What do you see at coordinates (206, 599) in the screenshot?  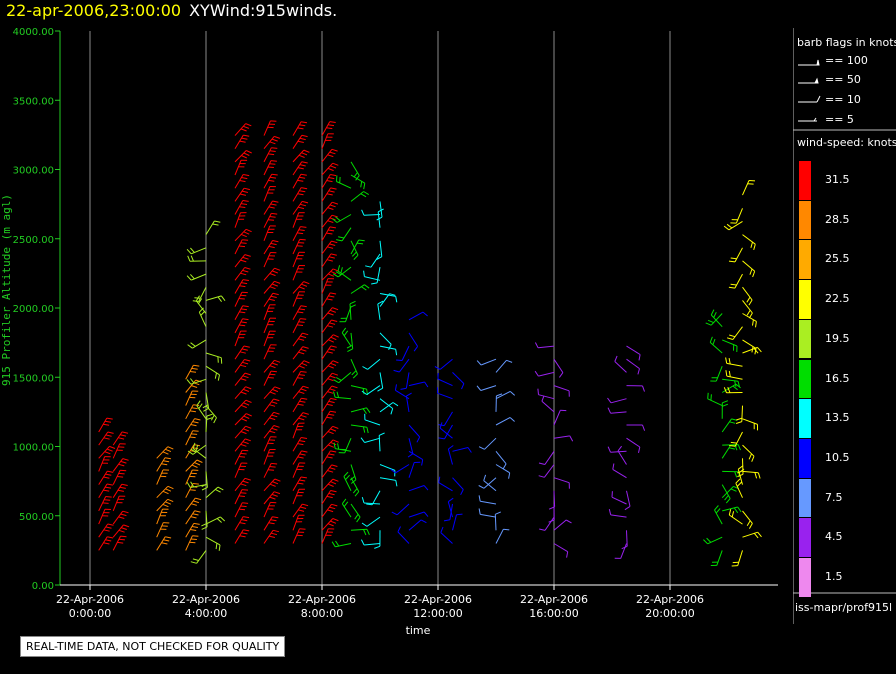 I see `x-tick-date: 22-Apr-2006` at bounding box center [206, 599].